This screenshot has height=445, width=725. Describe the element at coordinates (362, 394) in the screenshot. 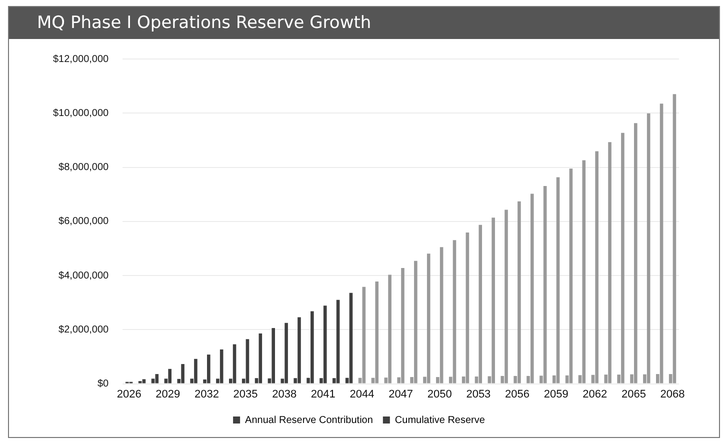

I see `x-tick-label: 2044` at that location.